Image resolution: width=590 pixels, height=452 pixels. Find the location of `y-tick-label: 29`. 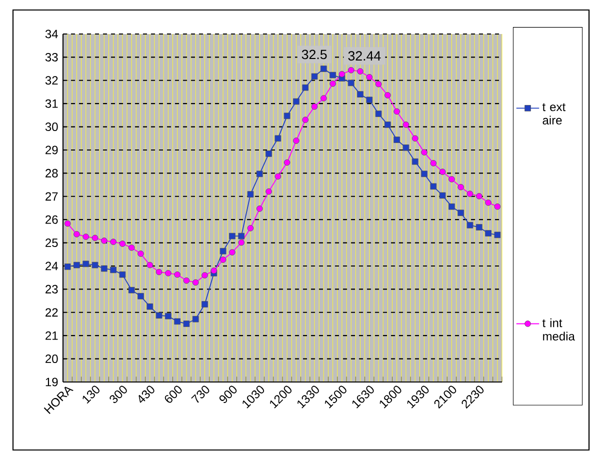

y-tick-label: 29 is located at coordinates (52, 150).